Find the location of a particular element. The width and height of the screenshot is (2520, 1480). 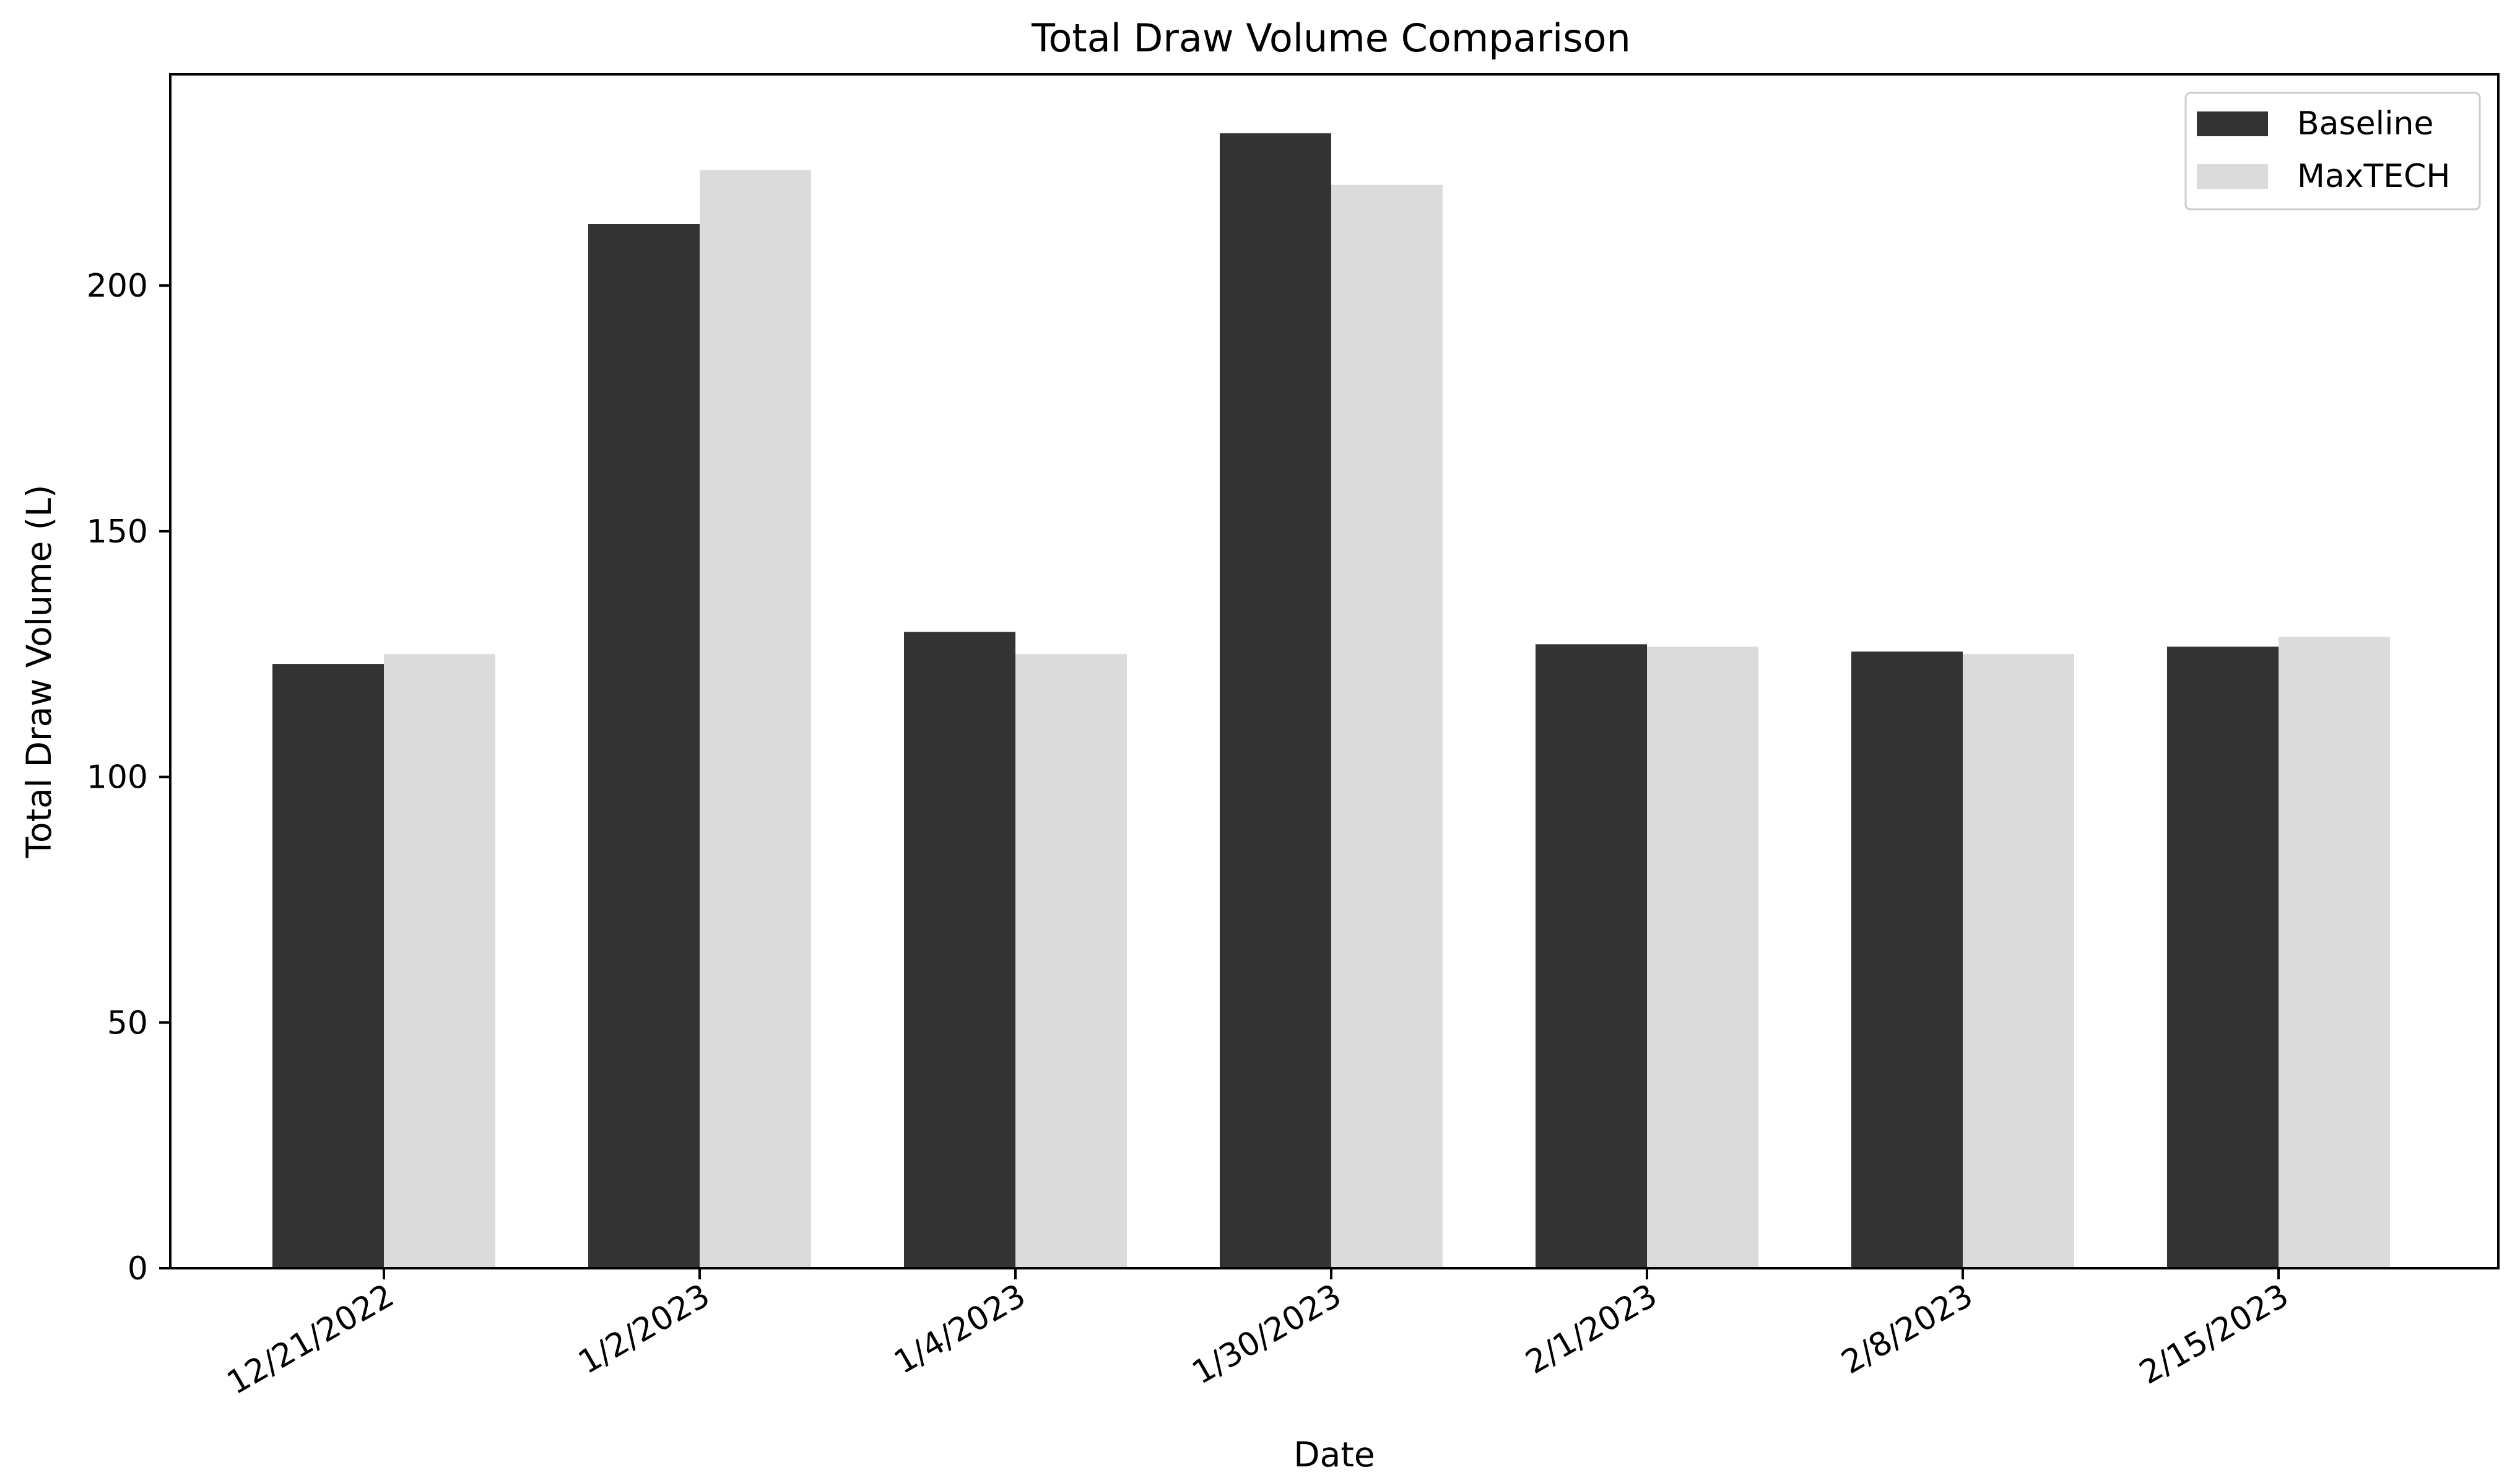

x-tick-label-0: 12/21/2022 is located at coordinates (311, 1339).